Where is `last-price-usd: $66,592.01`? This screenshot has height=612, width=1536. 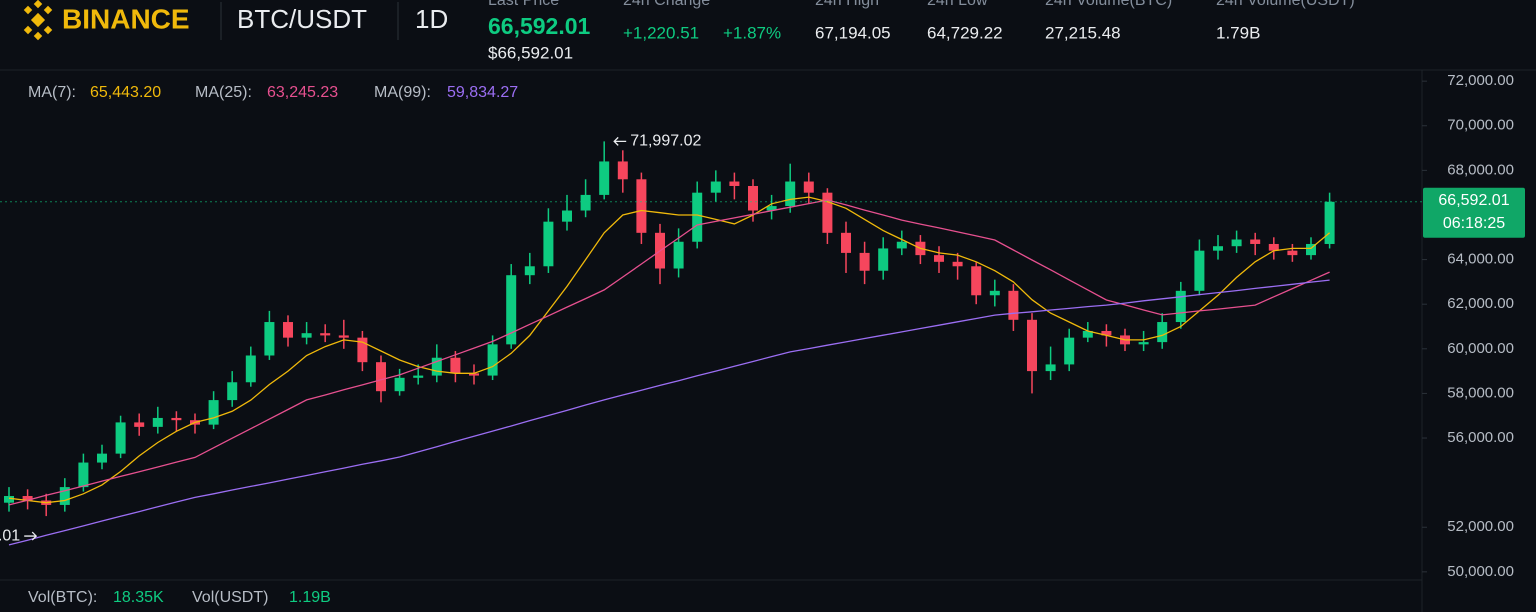 last-price-usd: $66,592.01 is located at coordinates (530, 52).